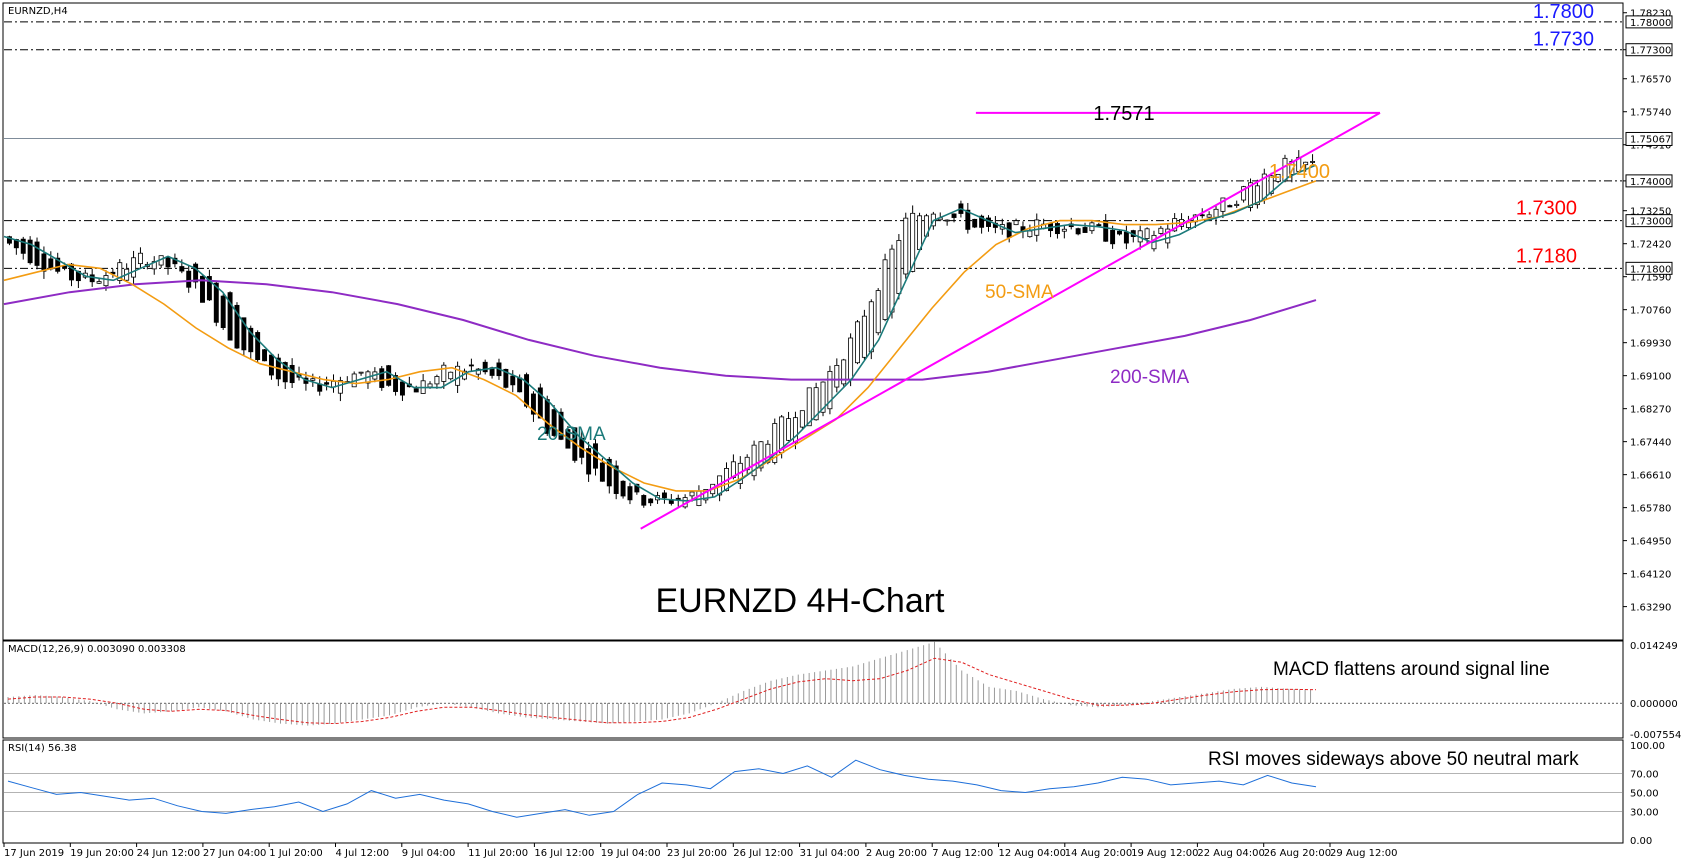 The height and width of the screenshot is (860, 1684). What do you see at coordinates (1546, 256) in the screenshot?
I see `level-annotation: 1.7180` at bounding box center [1546, 256].